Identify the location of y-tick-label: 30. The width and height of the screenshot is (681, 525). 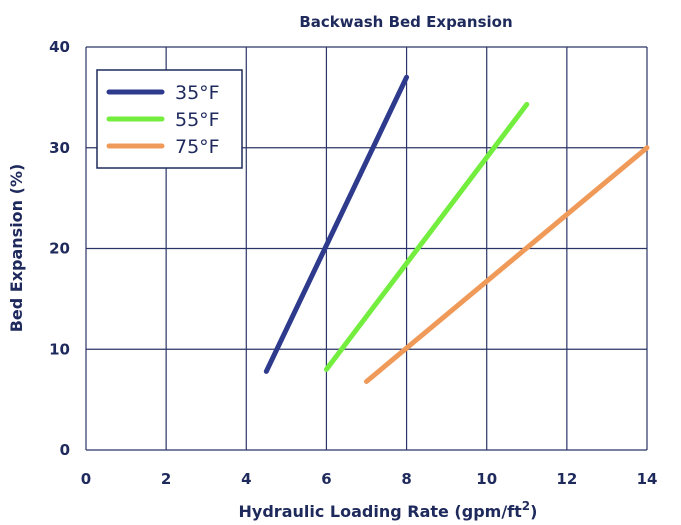
(59, 148).